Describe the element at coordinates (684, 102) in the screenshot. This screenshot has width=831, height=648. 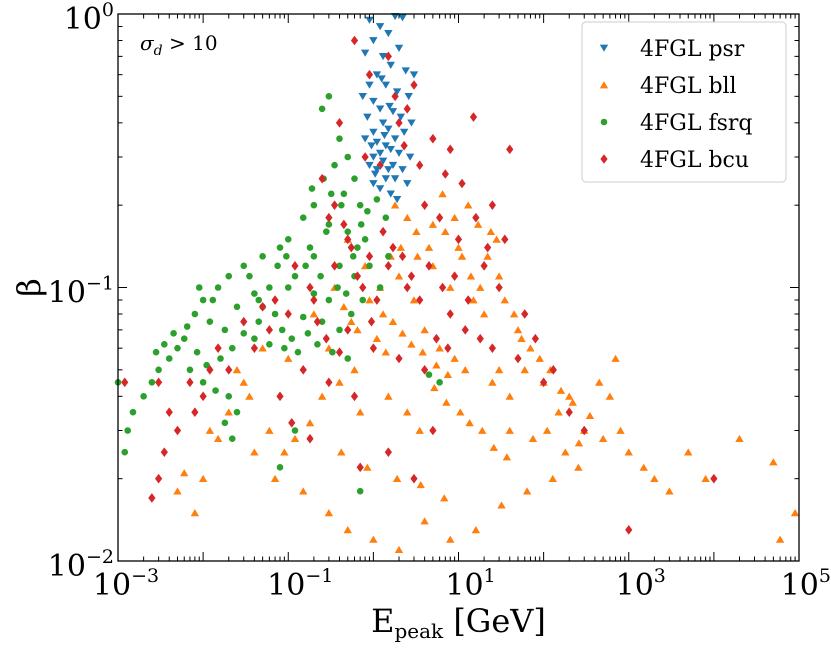
I see `legend: 4FGL psr 4FGL bll 4FGL fsrq 4FGL bcu` at that location.